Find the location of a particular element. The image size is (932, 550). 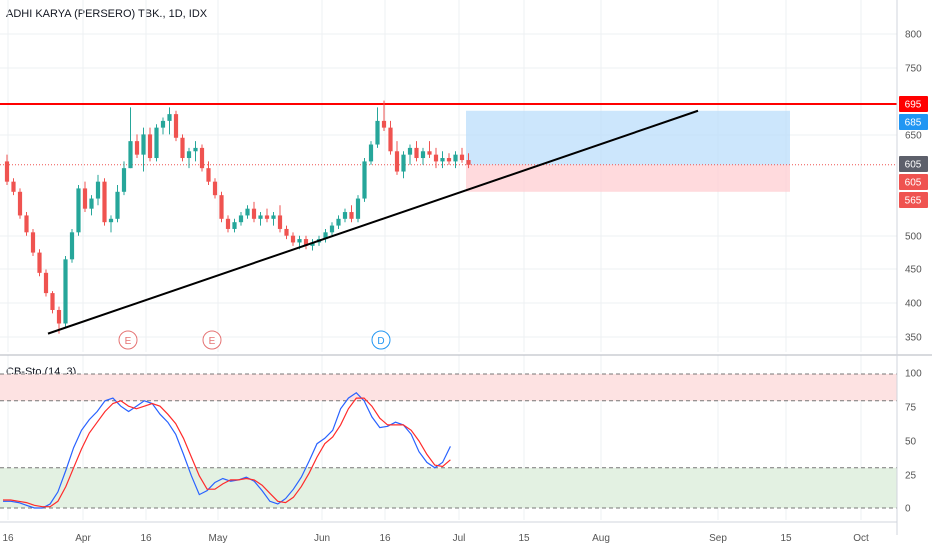

y-tick-label: 25 is located at coordinates (911, 476).